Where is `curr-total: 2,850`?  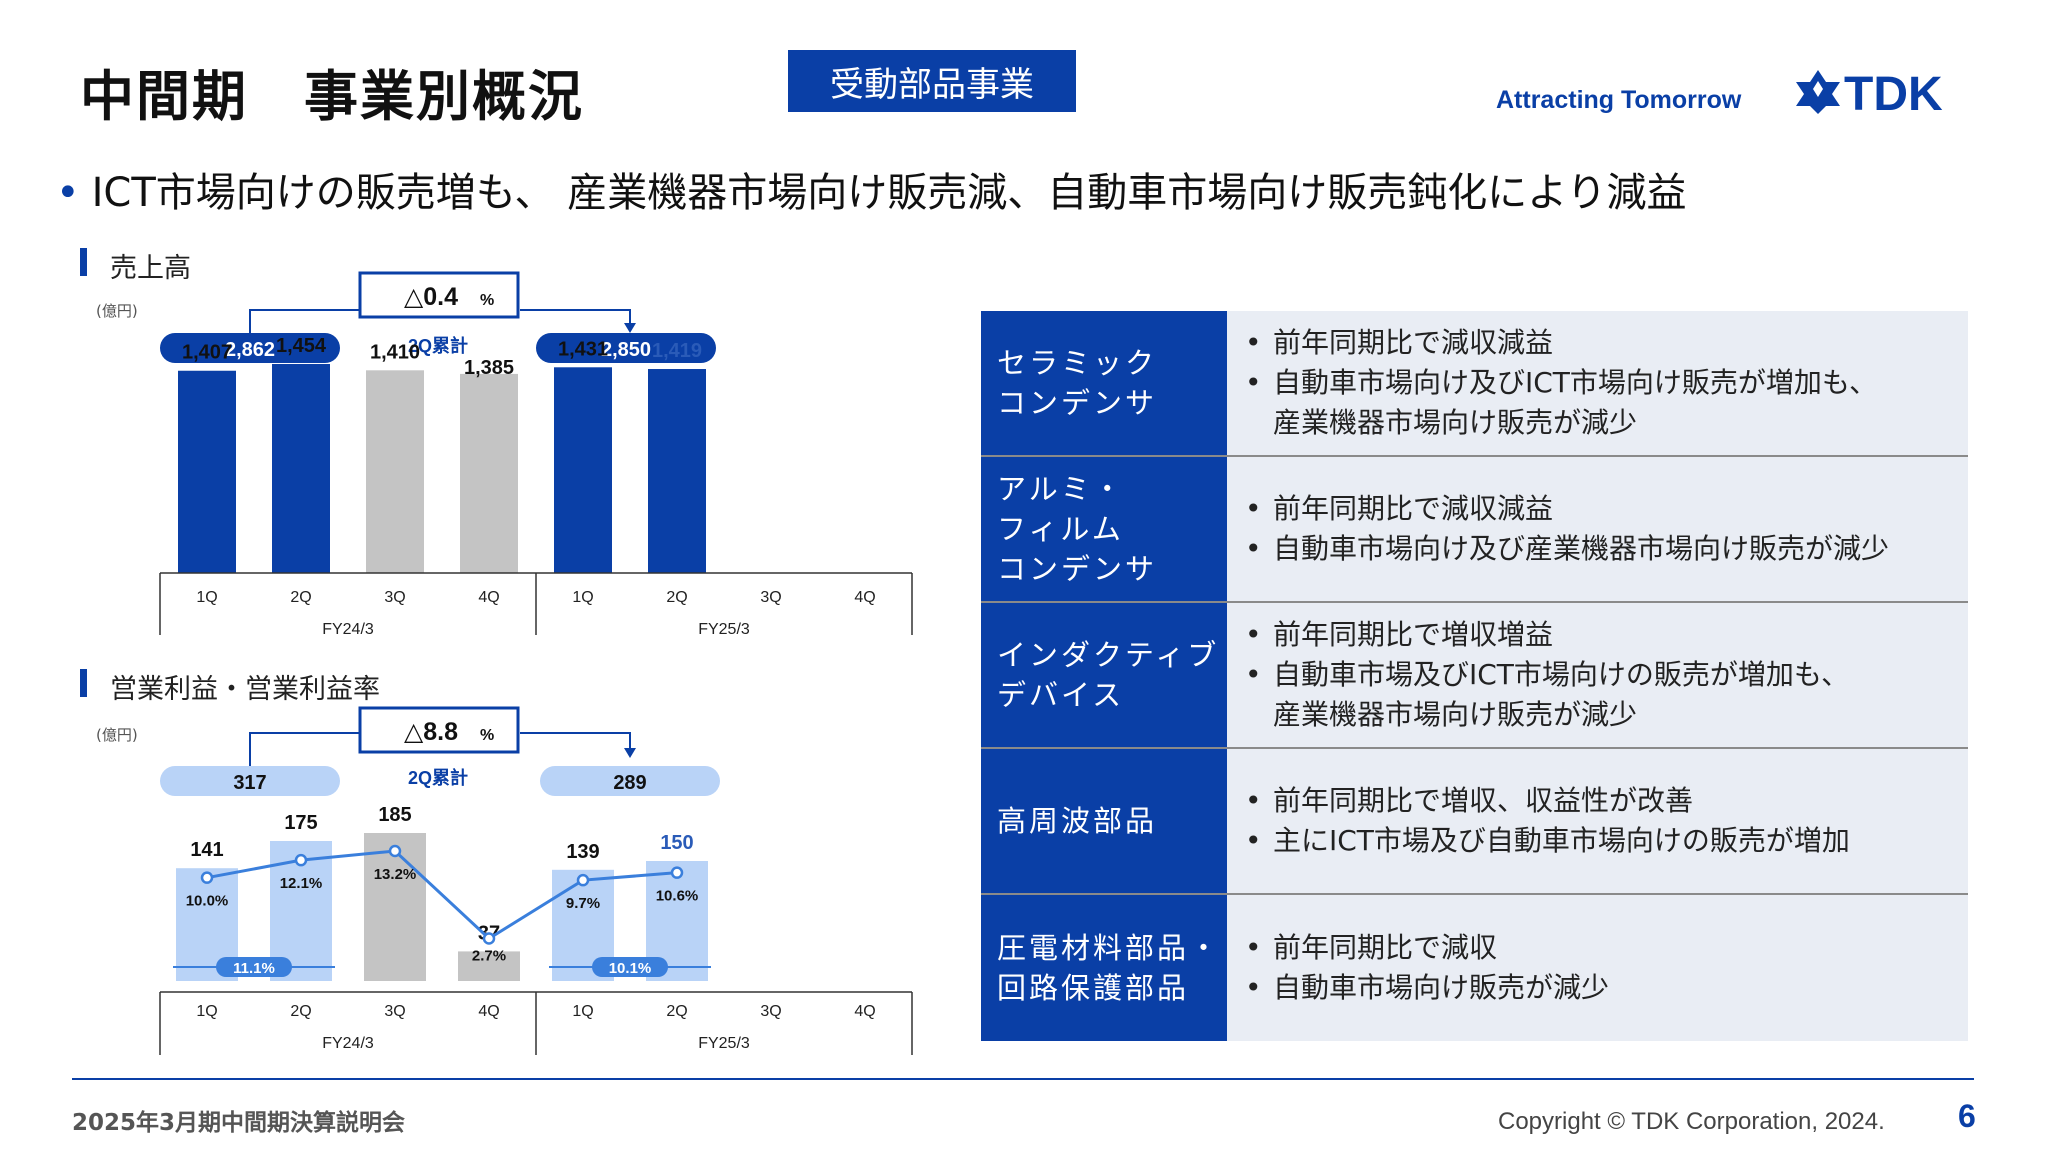
curr-total: 2,850 is located at coordinates (626, 350).